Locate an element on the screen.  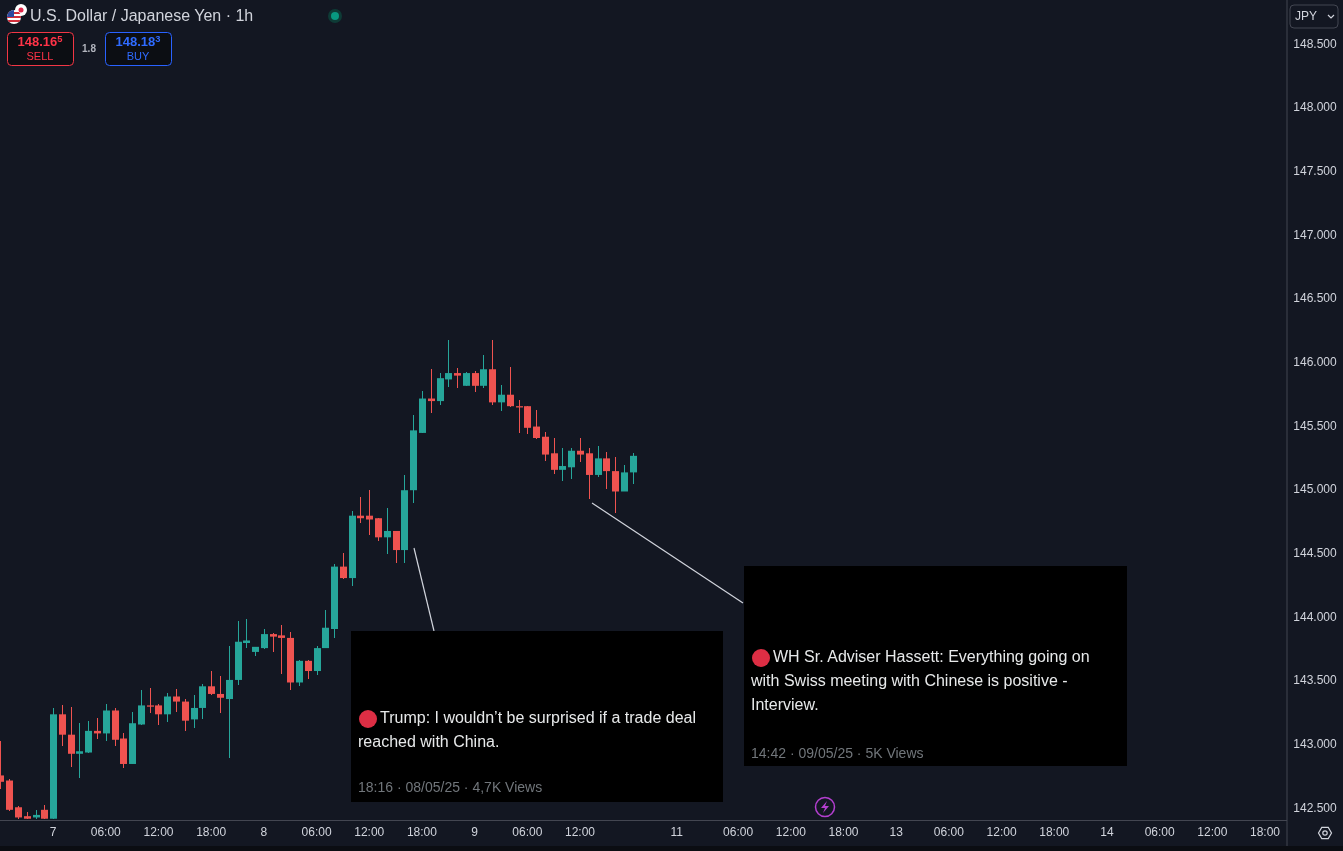
y-tick-label: 148.500 is located at coordinates (1315, 43).